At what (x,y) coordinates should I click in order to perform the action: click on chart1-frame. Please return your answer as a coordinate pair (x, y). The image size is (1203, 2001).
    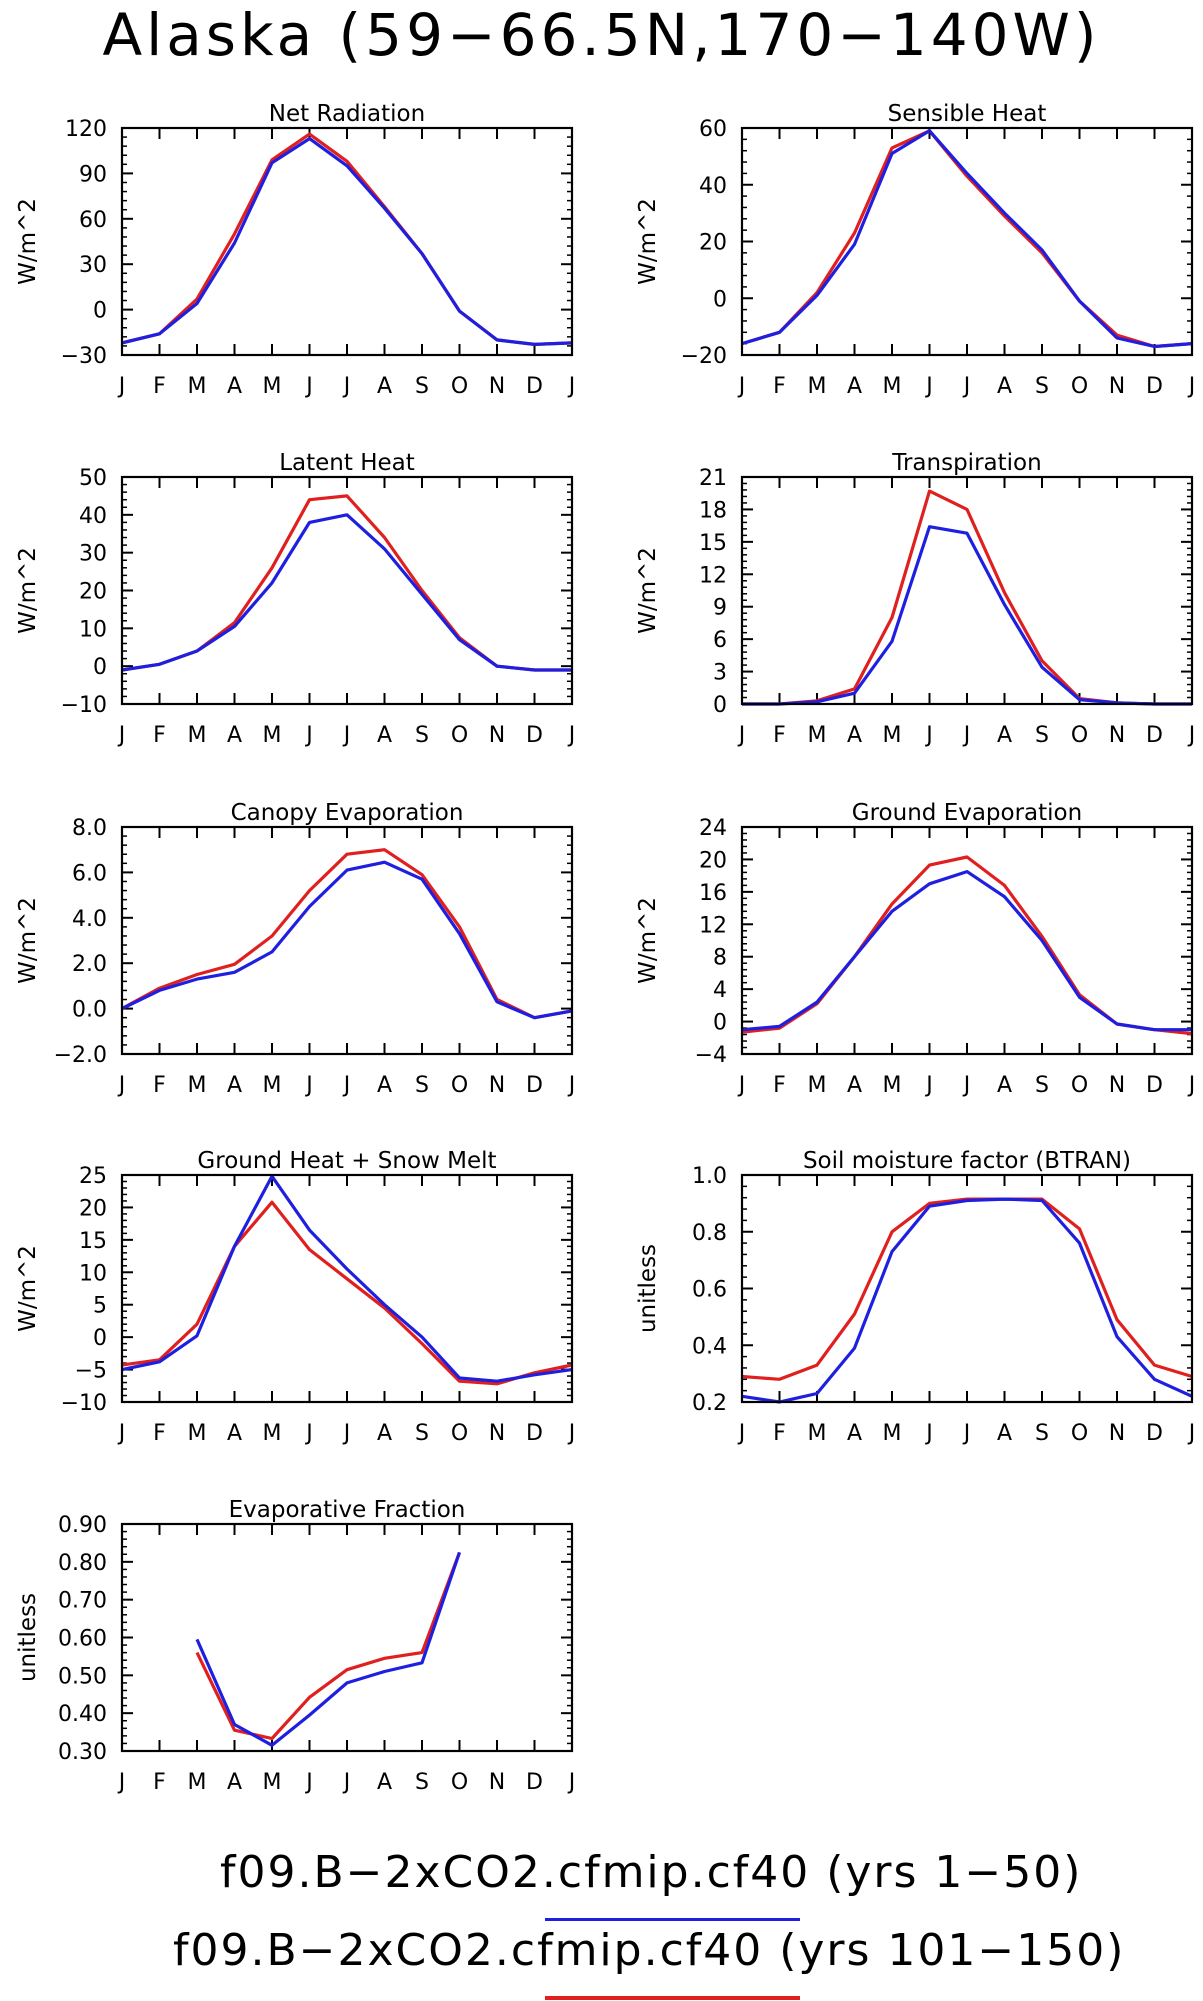
    Looking at the image, I should click on (347, 241).